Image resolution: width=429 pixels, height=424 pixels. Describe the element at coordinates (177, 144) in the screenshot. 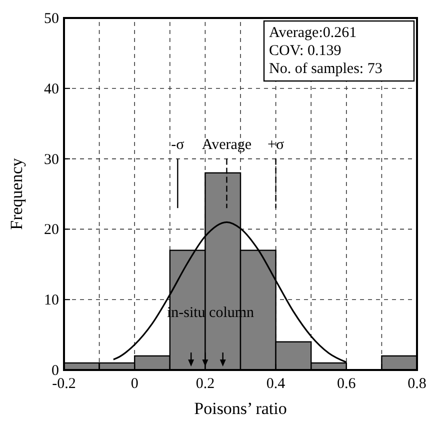

I see `ref-line-label: -σ` at that location.